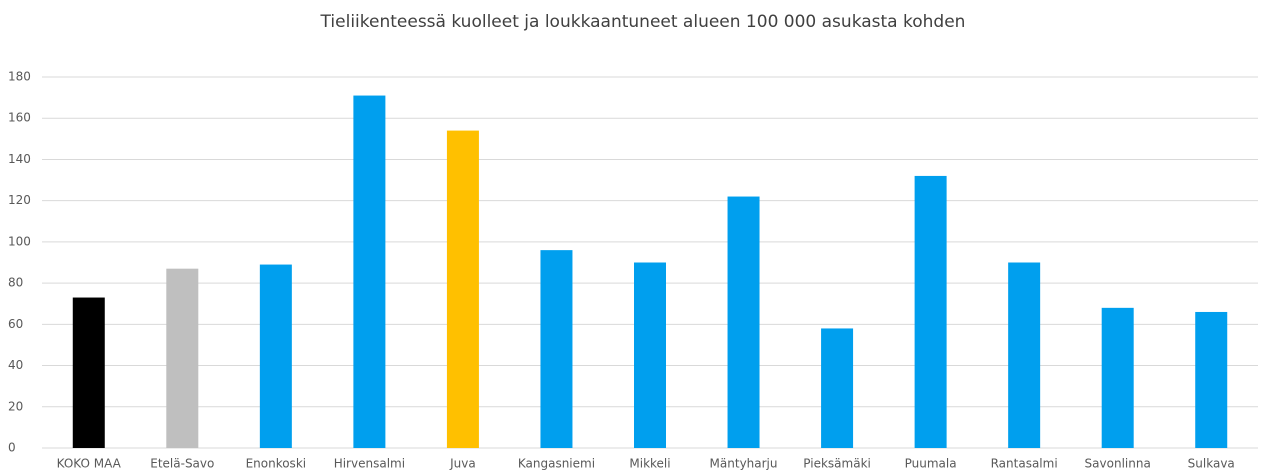  I want to click on y-tick-label: 80, so click(15, 283).